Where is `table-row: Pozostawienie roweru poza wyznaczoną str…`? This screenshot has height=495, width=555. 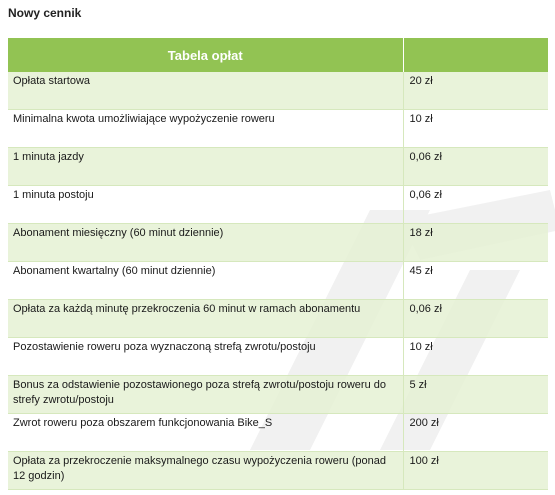 table-row: Pozostawienie roweru poza wyznaczoną str… is located at coordinates (278, 356).